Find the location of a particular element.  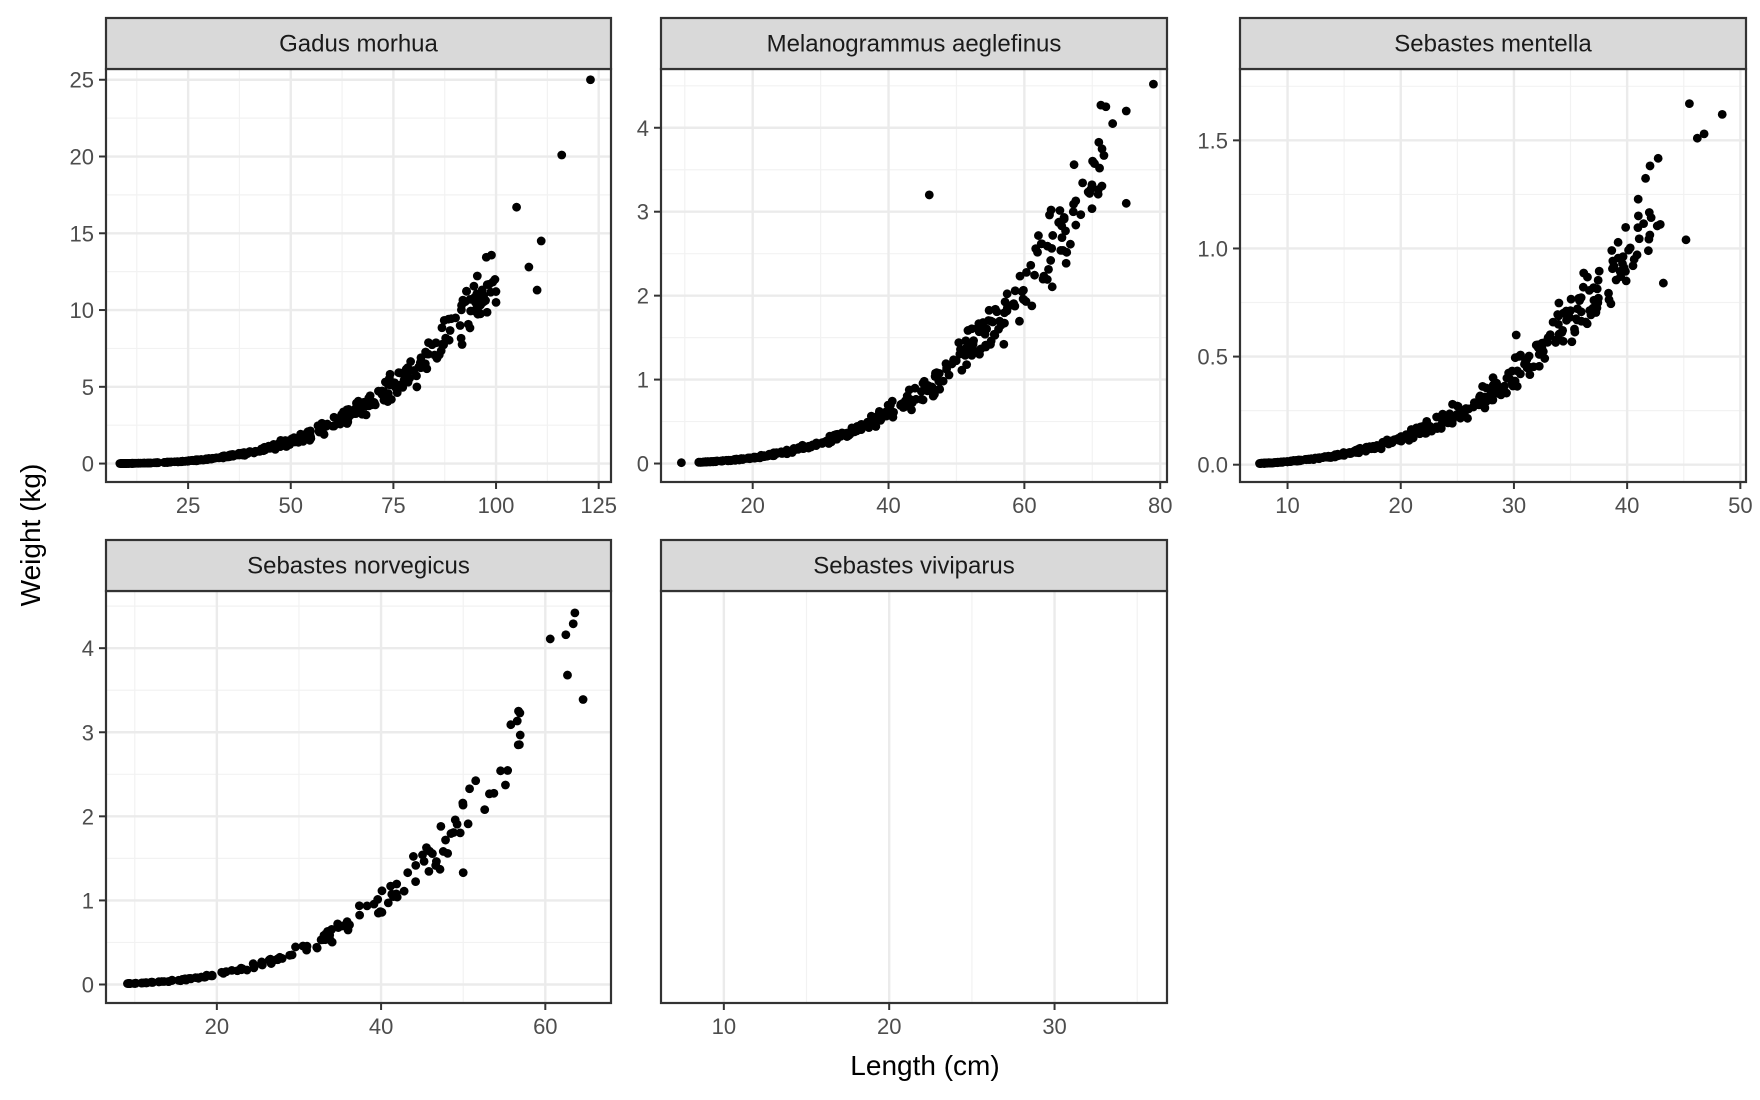

panel-background is located at coordinates (358, 275).